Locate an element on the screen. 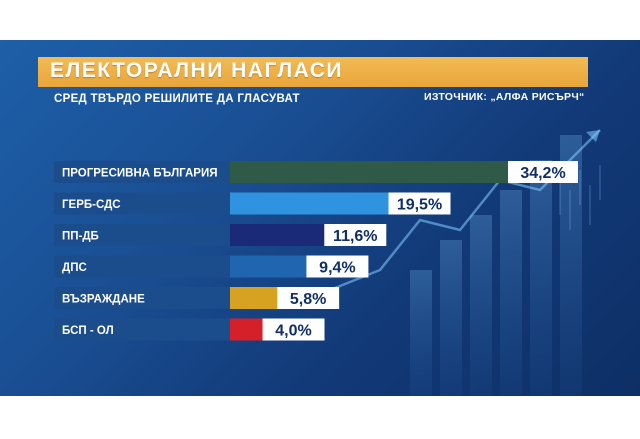  value-label: 11,6% is located at coordinates (355, 236).